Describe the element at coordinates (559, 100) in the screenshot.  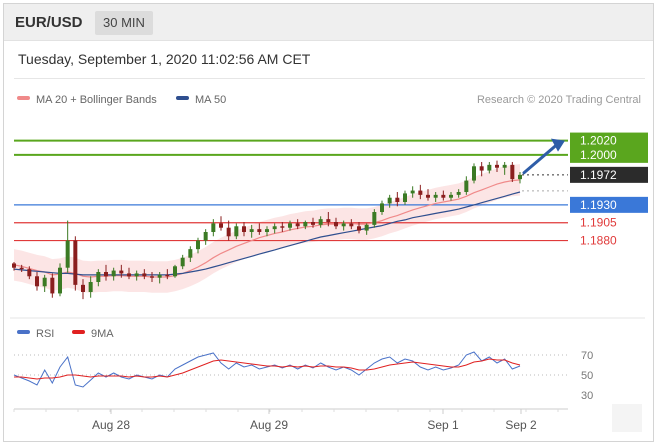
I see `credit-label: Research © 2020 Trading Central` at that location.